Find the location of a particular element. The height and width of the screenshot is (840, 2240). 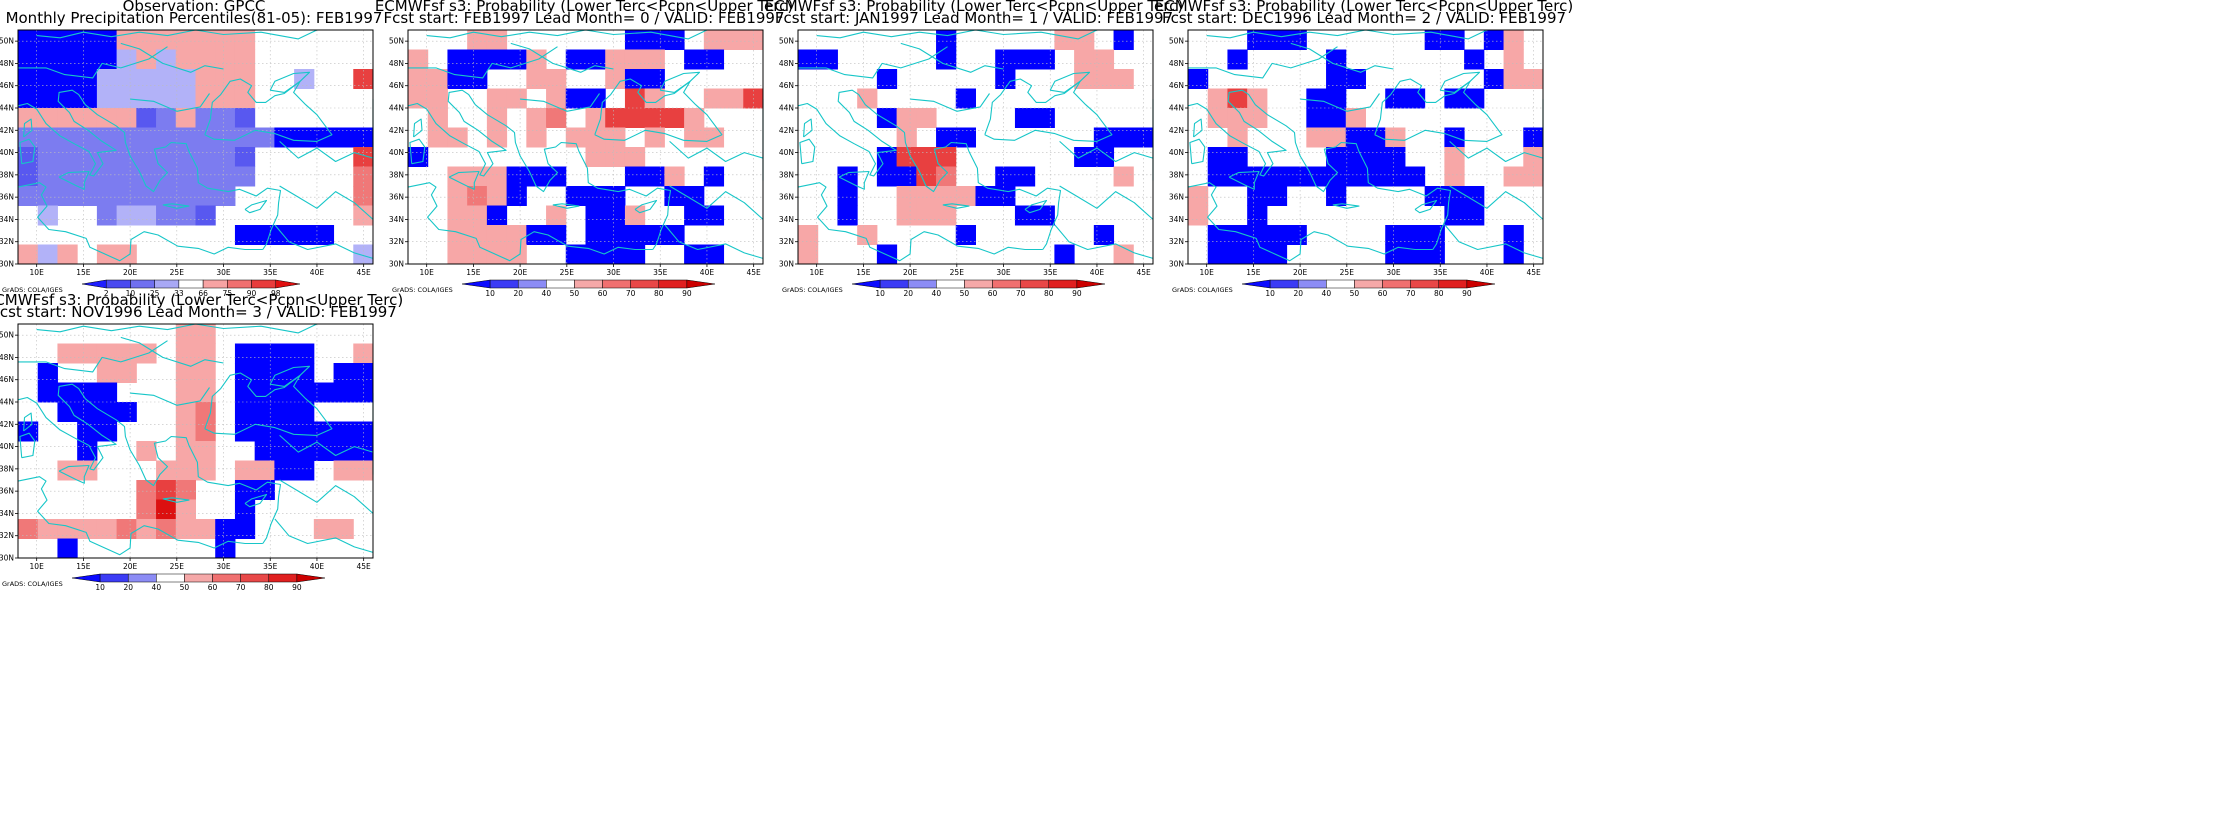

x-tick-label: 15E is located at coordinates (83, 272).